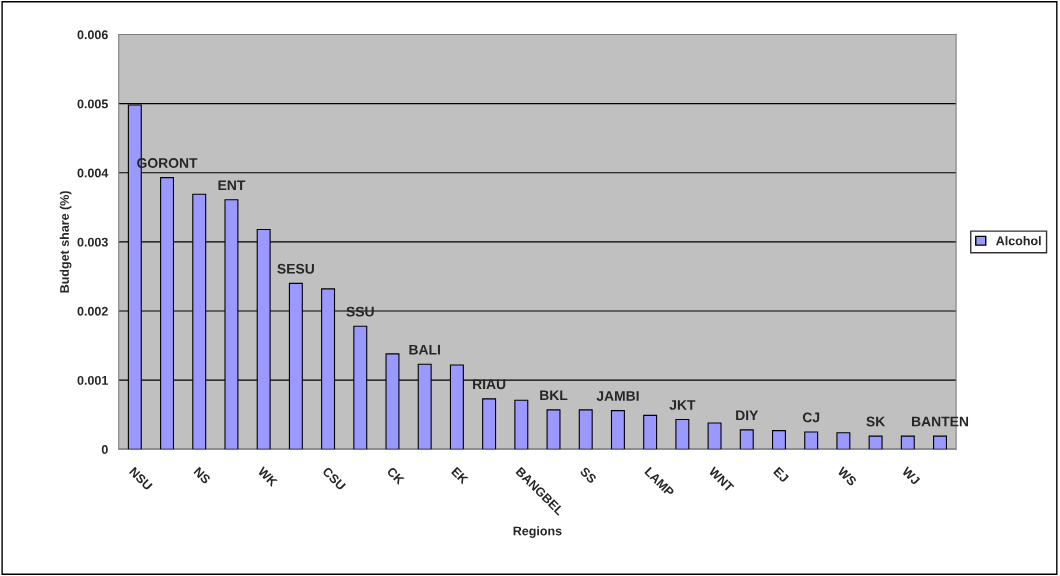 This screenshot has width=1060, height=576. I want to click on legend-label: Alcohol, so click(1018, 241).